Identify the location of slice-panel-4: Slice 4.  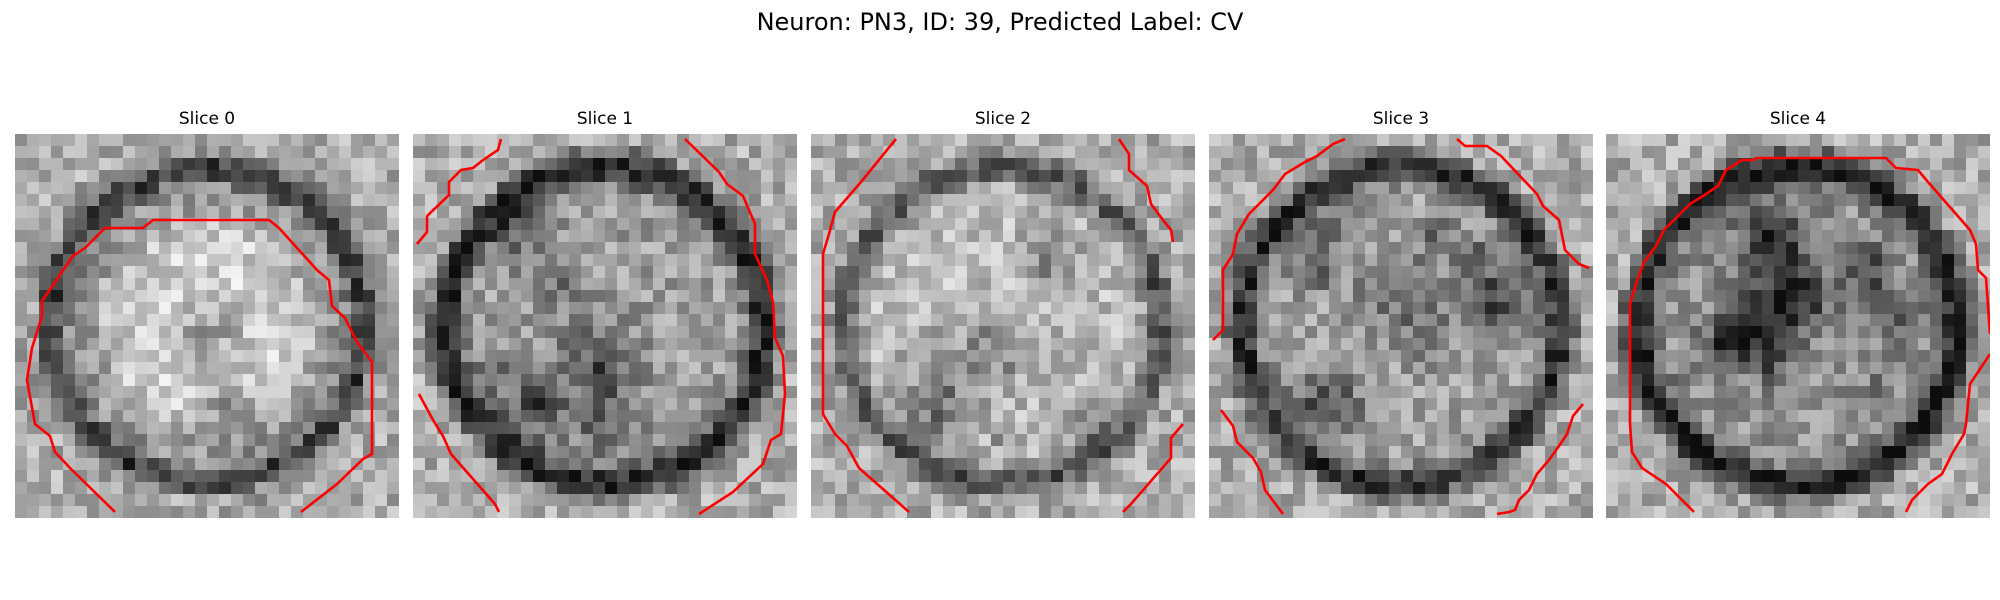
(1798, 313).